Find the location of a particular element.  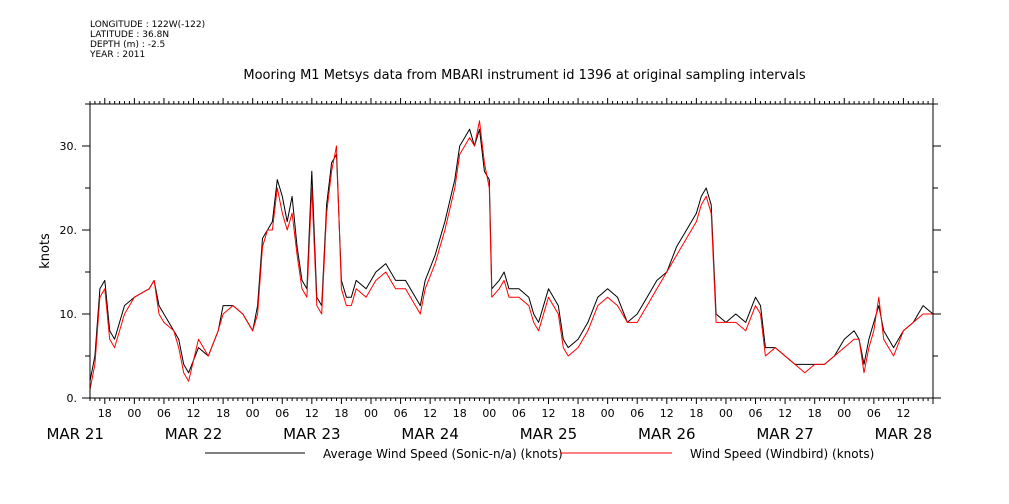

year-line: YEAR : 2011 is located at coordinates (118, 55).